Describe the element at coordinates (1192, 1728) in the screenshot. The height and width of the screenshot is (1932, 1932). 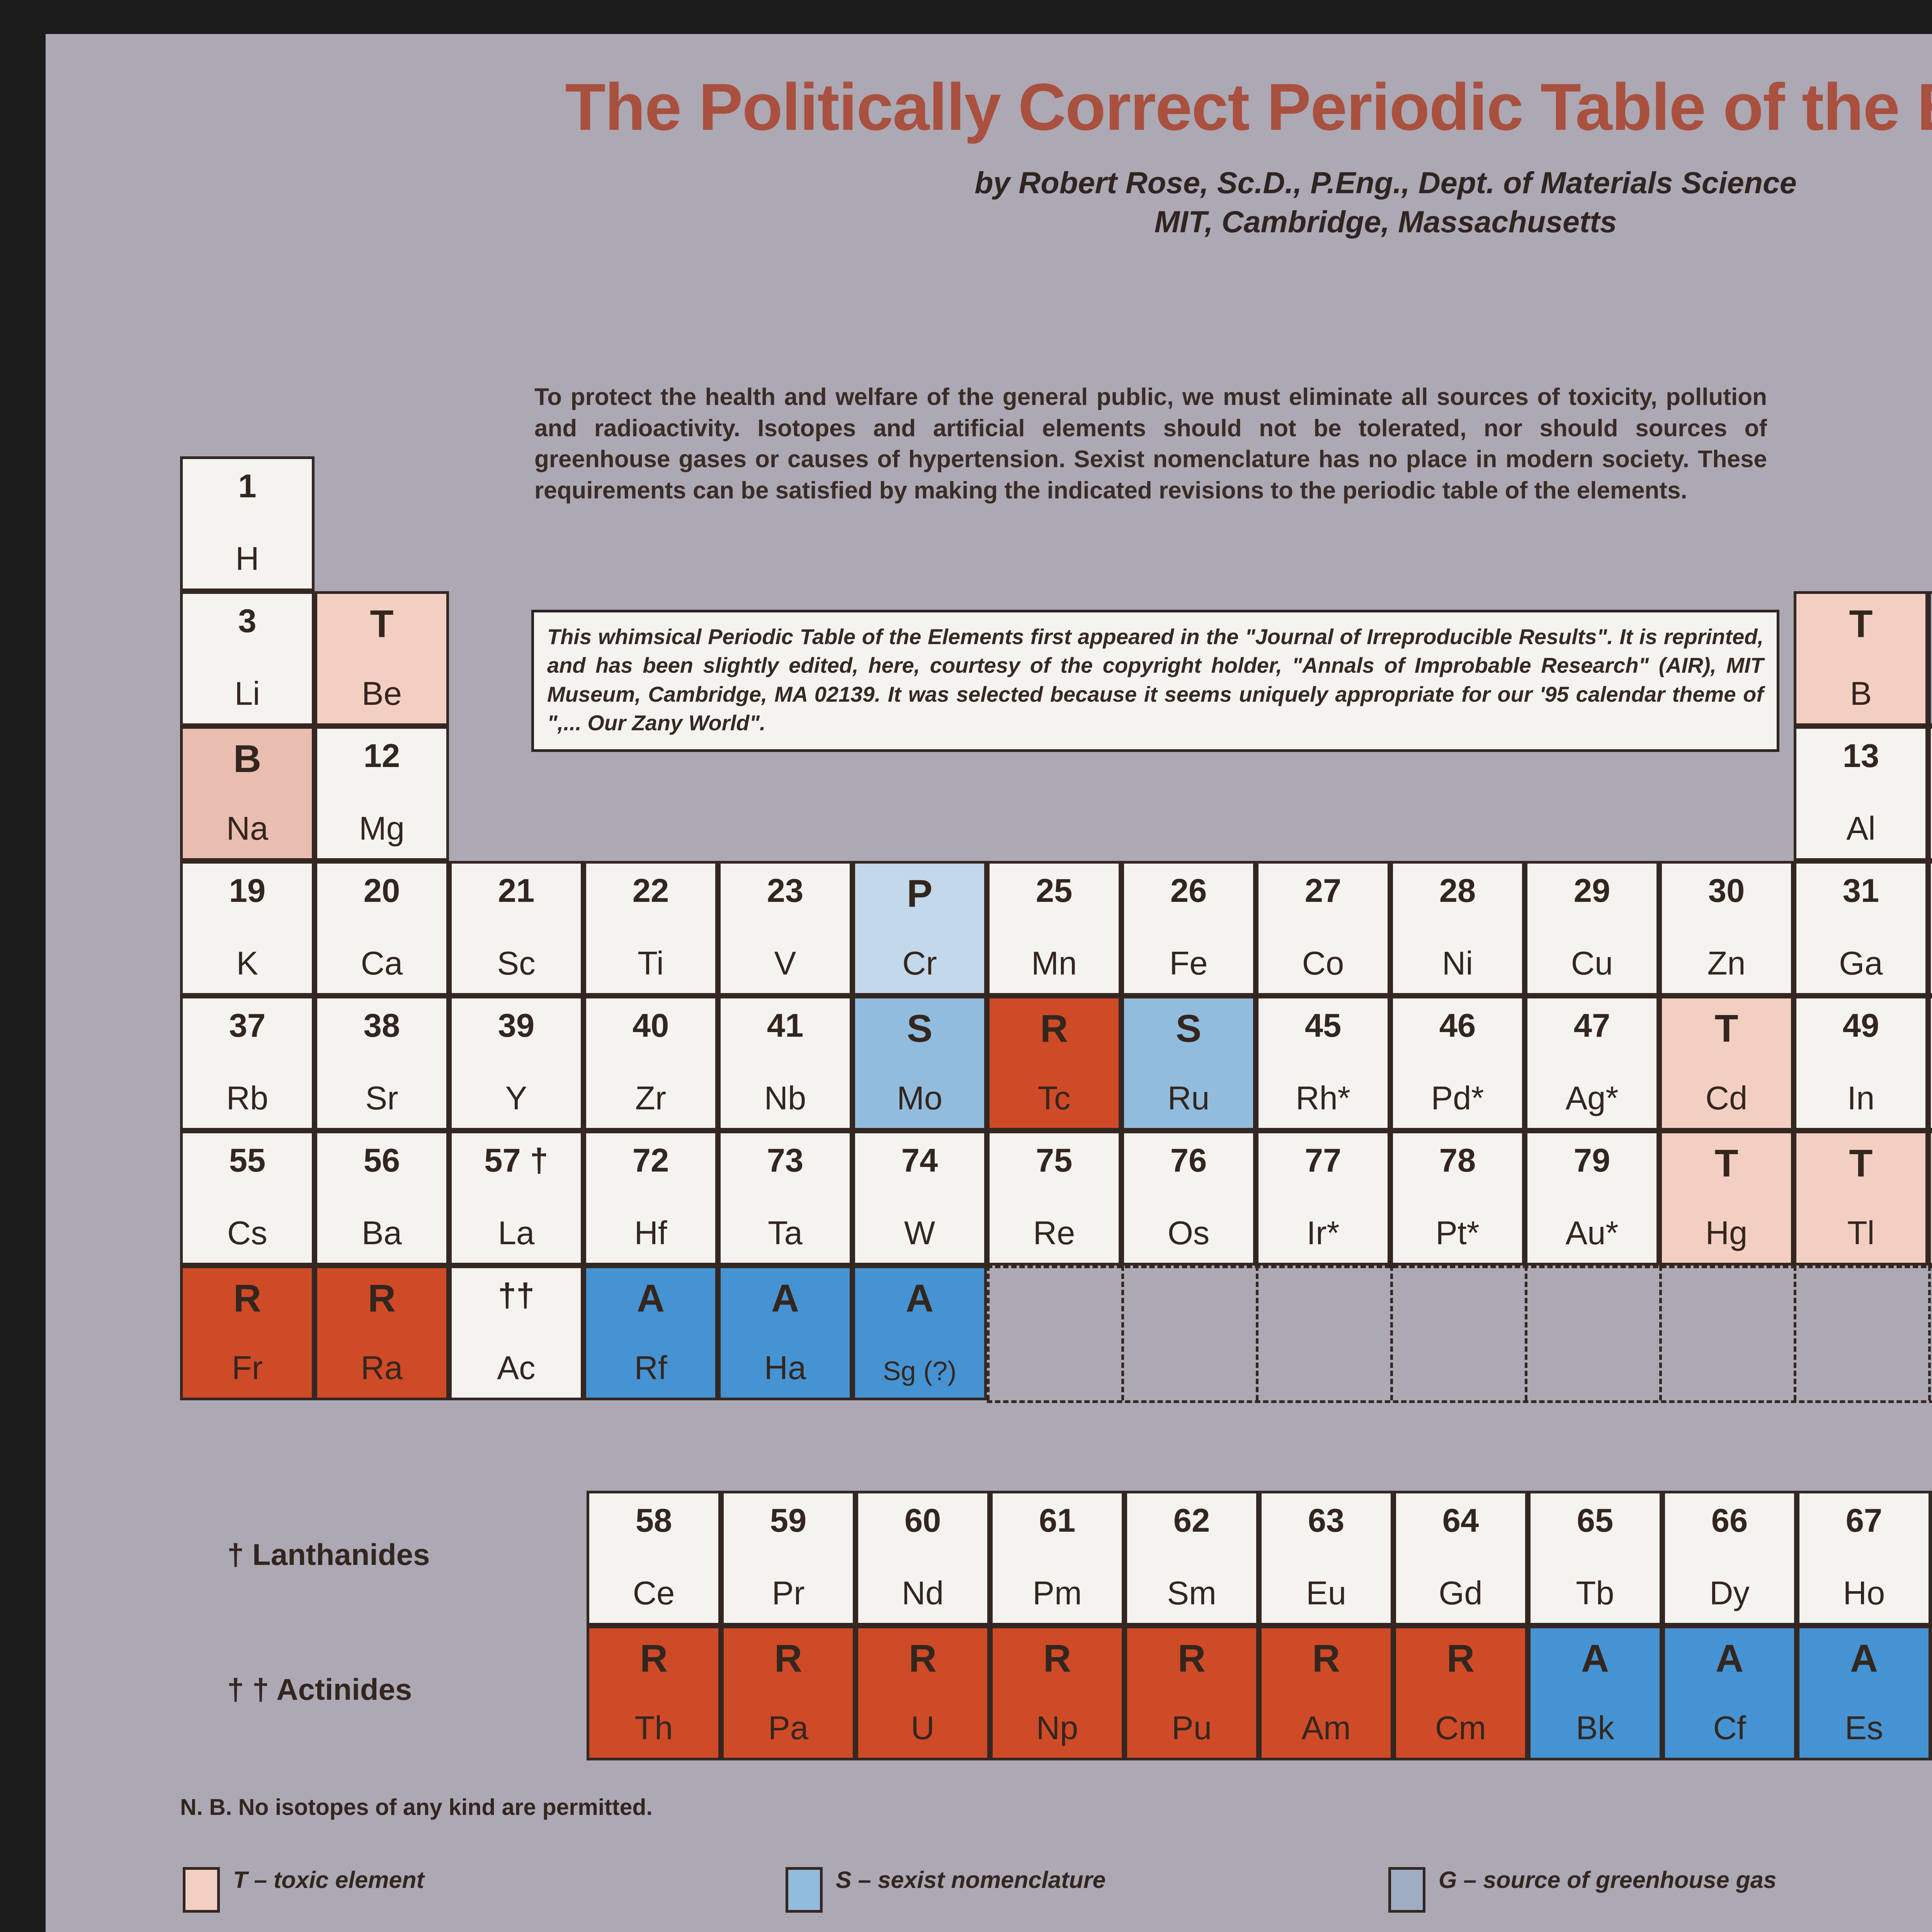
I see `element-symbol: Pu` at that location.